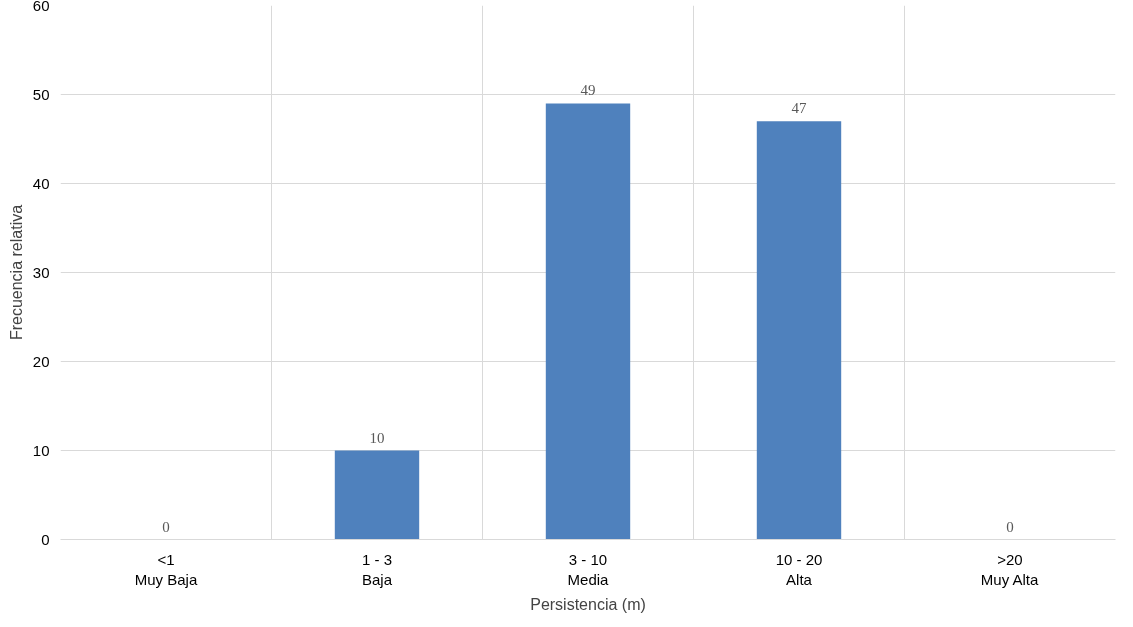 Image resolution: width=1133 pixels, height=627 pixels. What do you see at coordinates (41, 94) in the screenshot?
I see `y-tick-label: 50` at bounding box center [41, 94].